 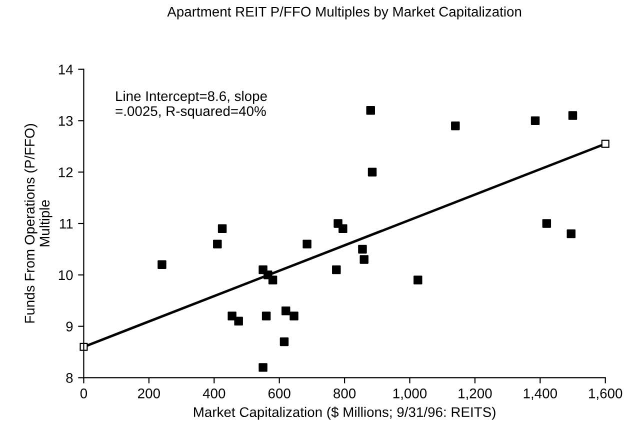 I want to click on x-tick-label: 1,400, so click(x=540, y=394).